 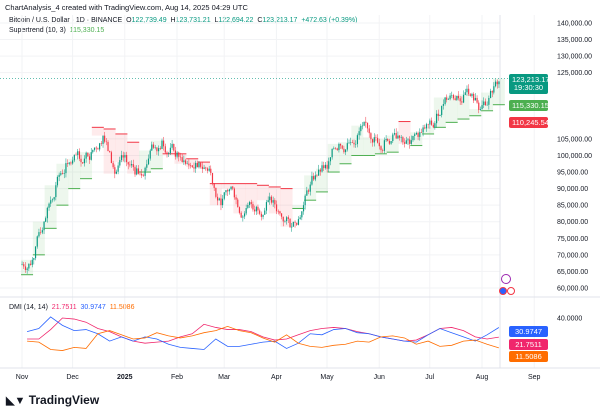 What do you see at coordinates (572, 173) in the screenshot?
I see `price-tick-label: 95,000.00` at bounding box center [572, 173].